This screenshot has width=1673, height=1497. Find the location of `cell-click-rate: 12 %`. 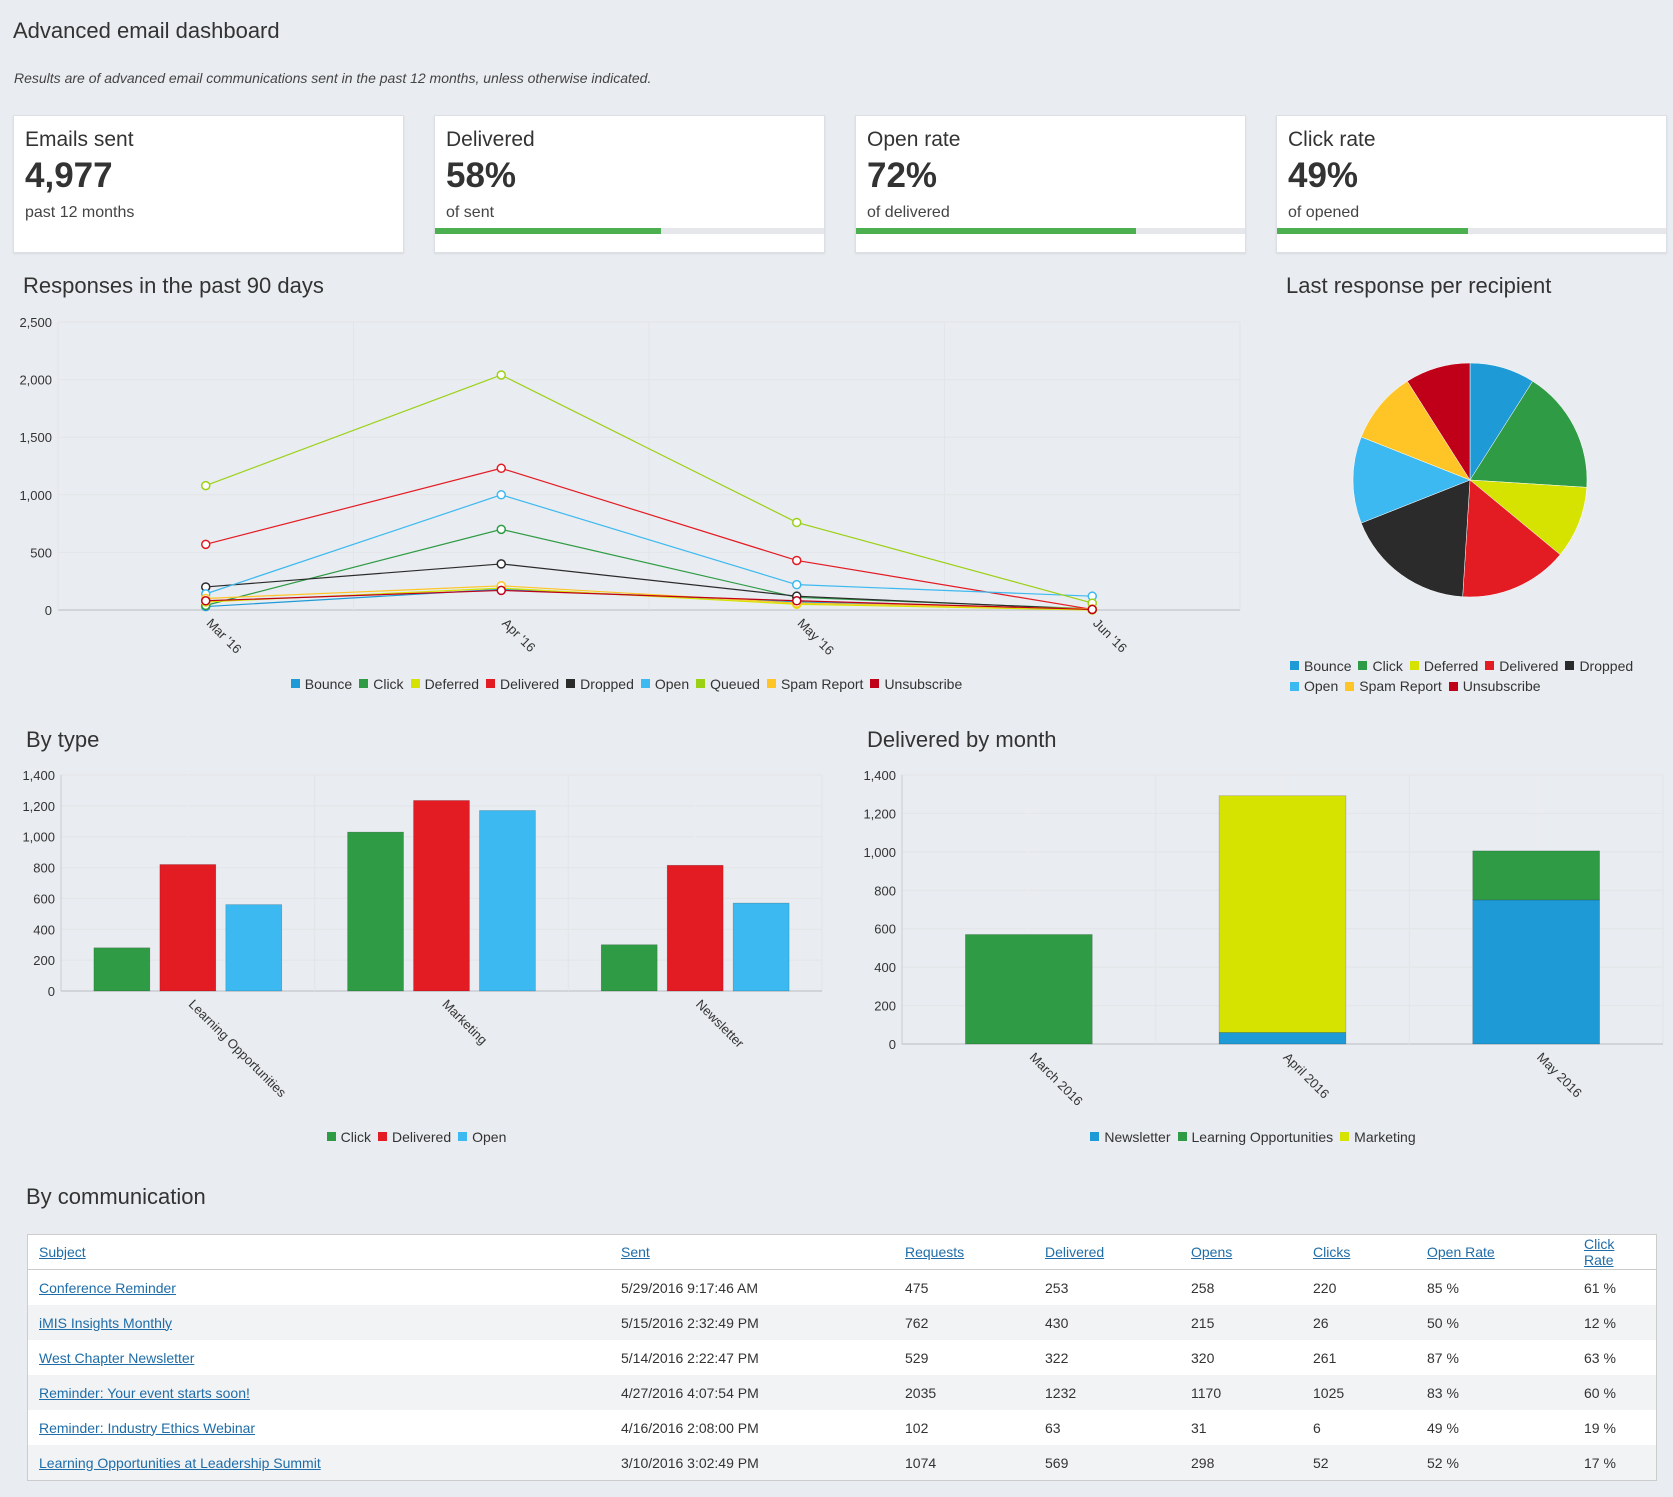

cell-click-rate: 12 % is located at coordinates (1614, 1322).